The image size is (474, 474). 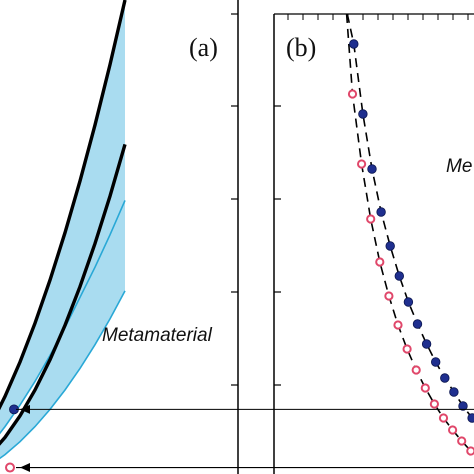 I want to click on panel-a-label: (a), so click(x=203, y=47).